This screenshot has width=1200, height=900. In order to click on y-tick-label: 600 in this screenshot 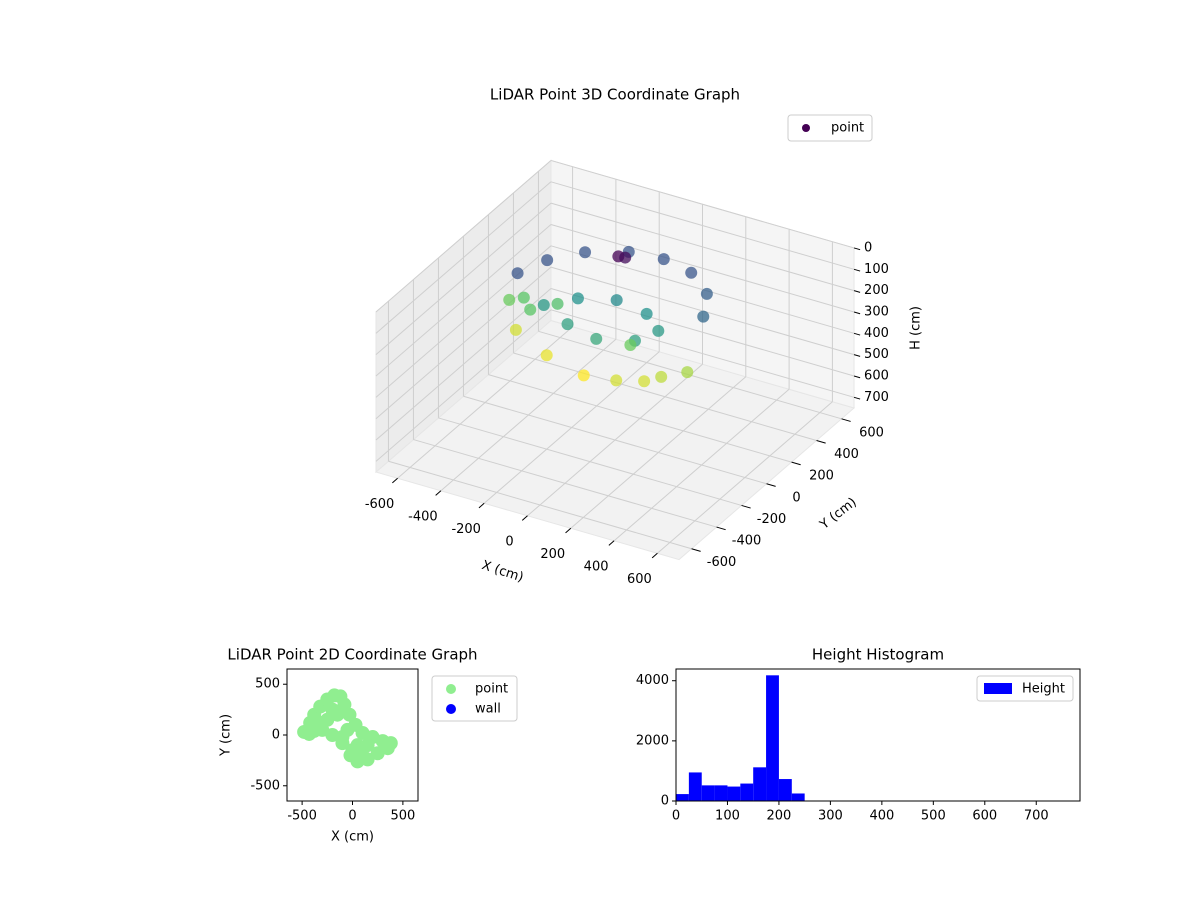, I will do `click(871, 432)`.